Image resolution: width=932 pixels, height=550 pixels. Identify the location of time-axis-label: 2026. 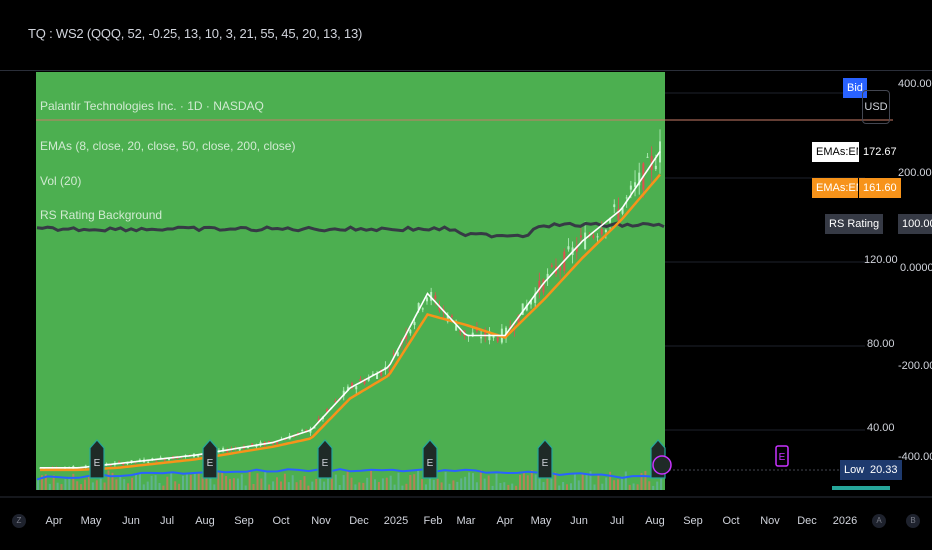
(845, 521).